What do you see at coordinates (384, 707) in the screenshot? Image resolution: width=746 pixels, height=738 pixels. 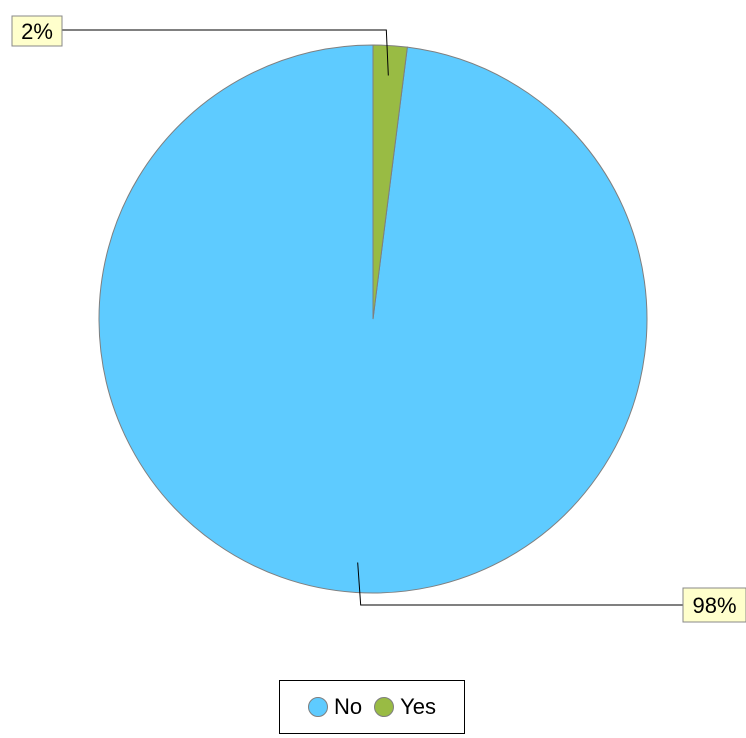 I see `legend-swatch-yes` at bounding box center [384, 707].